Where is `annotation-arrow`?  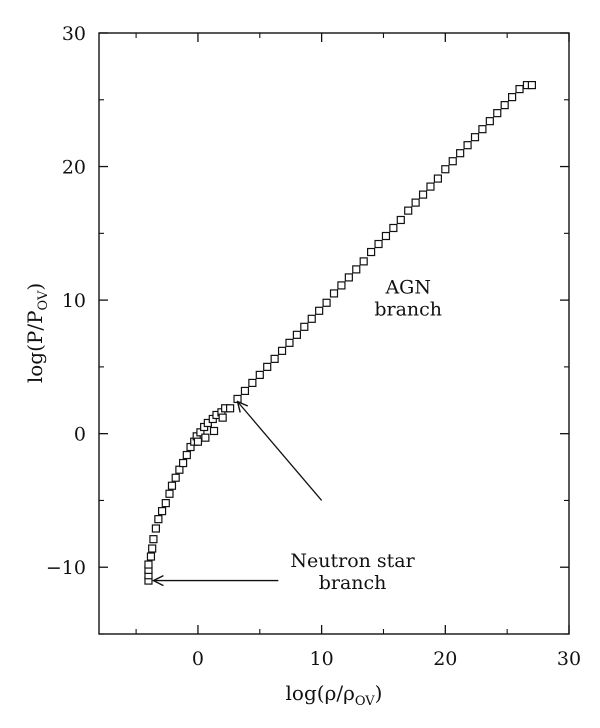 annotation-arrow is located at coordinates (280, 451).